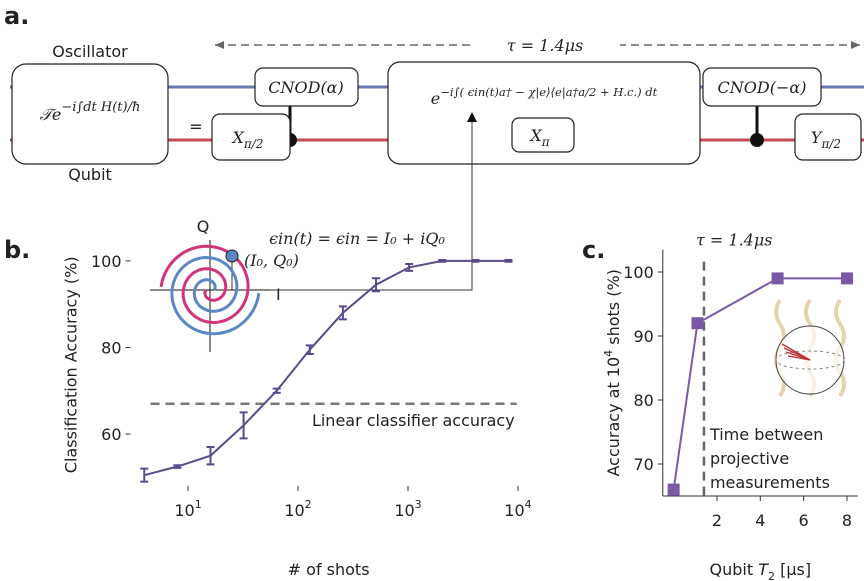 Image resolution: width=864 pixels, height=581 pixels. I want to click on gate-label: CNOD(α), so click(305, 87).